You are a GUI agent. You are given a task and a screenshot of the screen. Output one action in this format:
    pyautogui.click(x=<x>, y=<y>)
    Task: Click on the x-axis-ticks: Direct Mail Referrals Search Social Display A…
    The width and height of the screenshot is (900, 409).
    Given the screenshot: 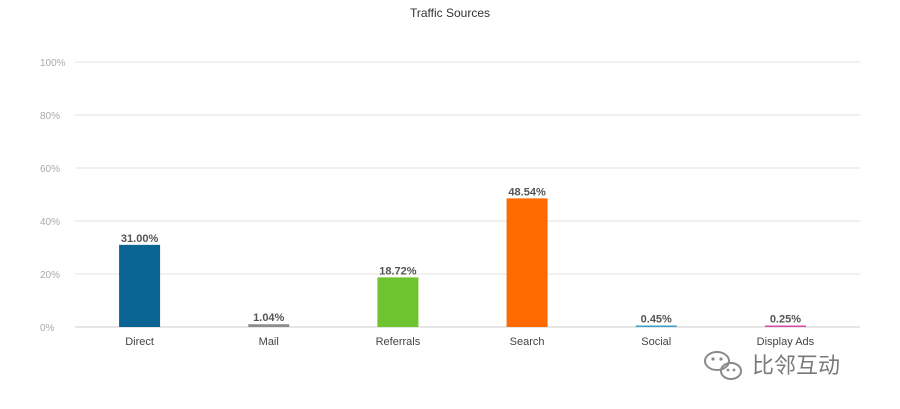 What is the action you would take?
    pyautogui.click(x=469, y=342)
    